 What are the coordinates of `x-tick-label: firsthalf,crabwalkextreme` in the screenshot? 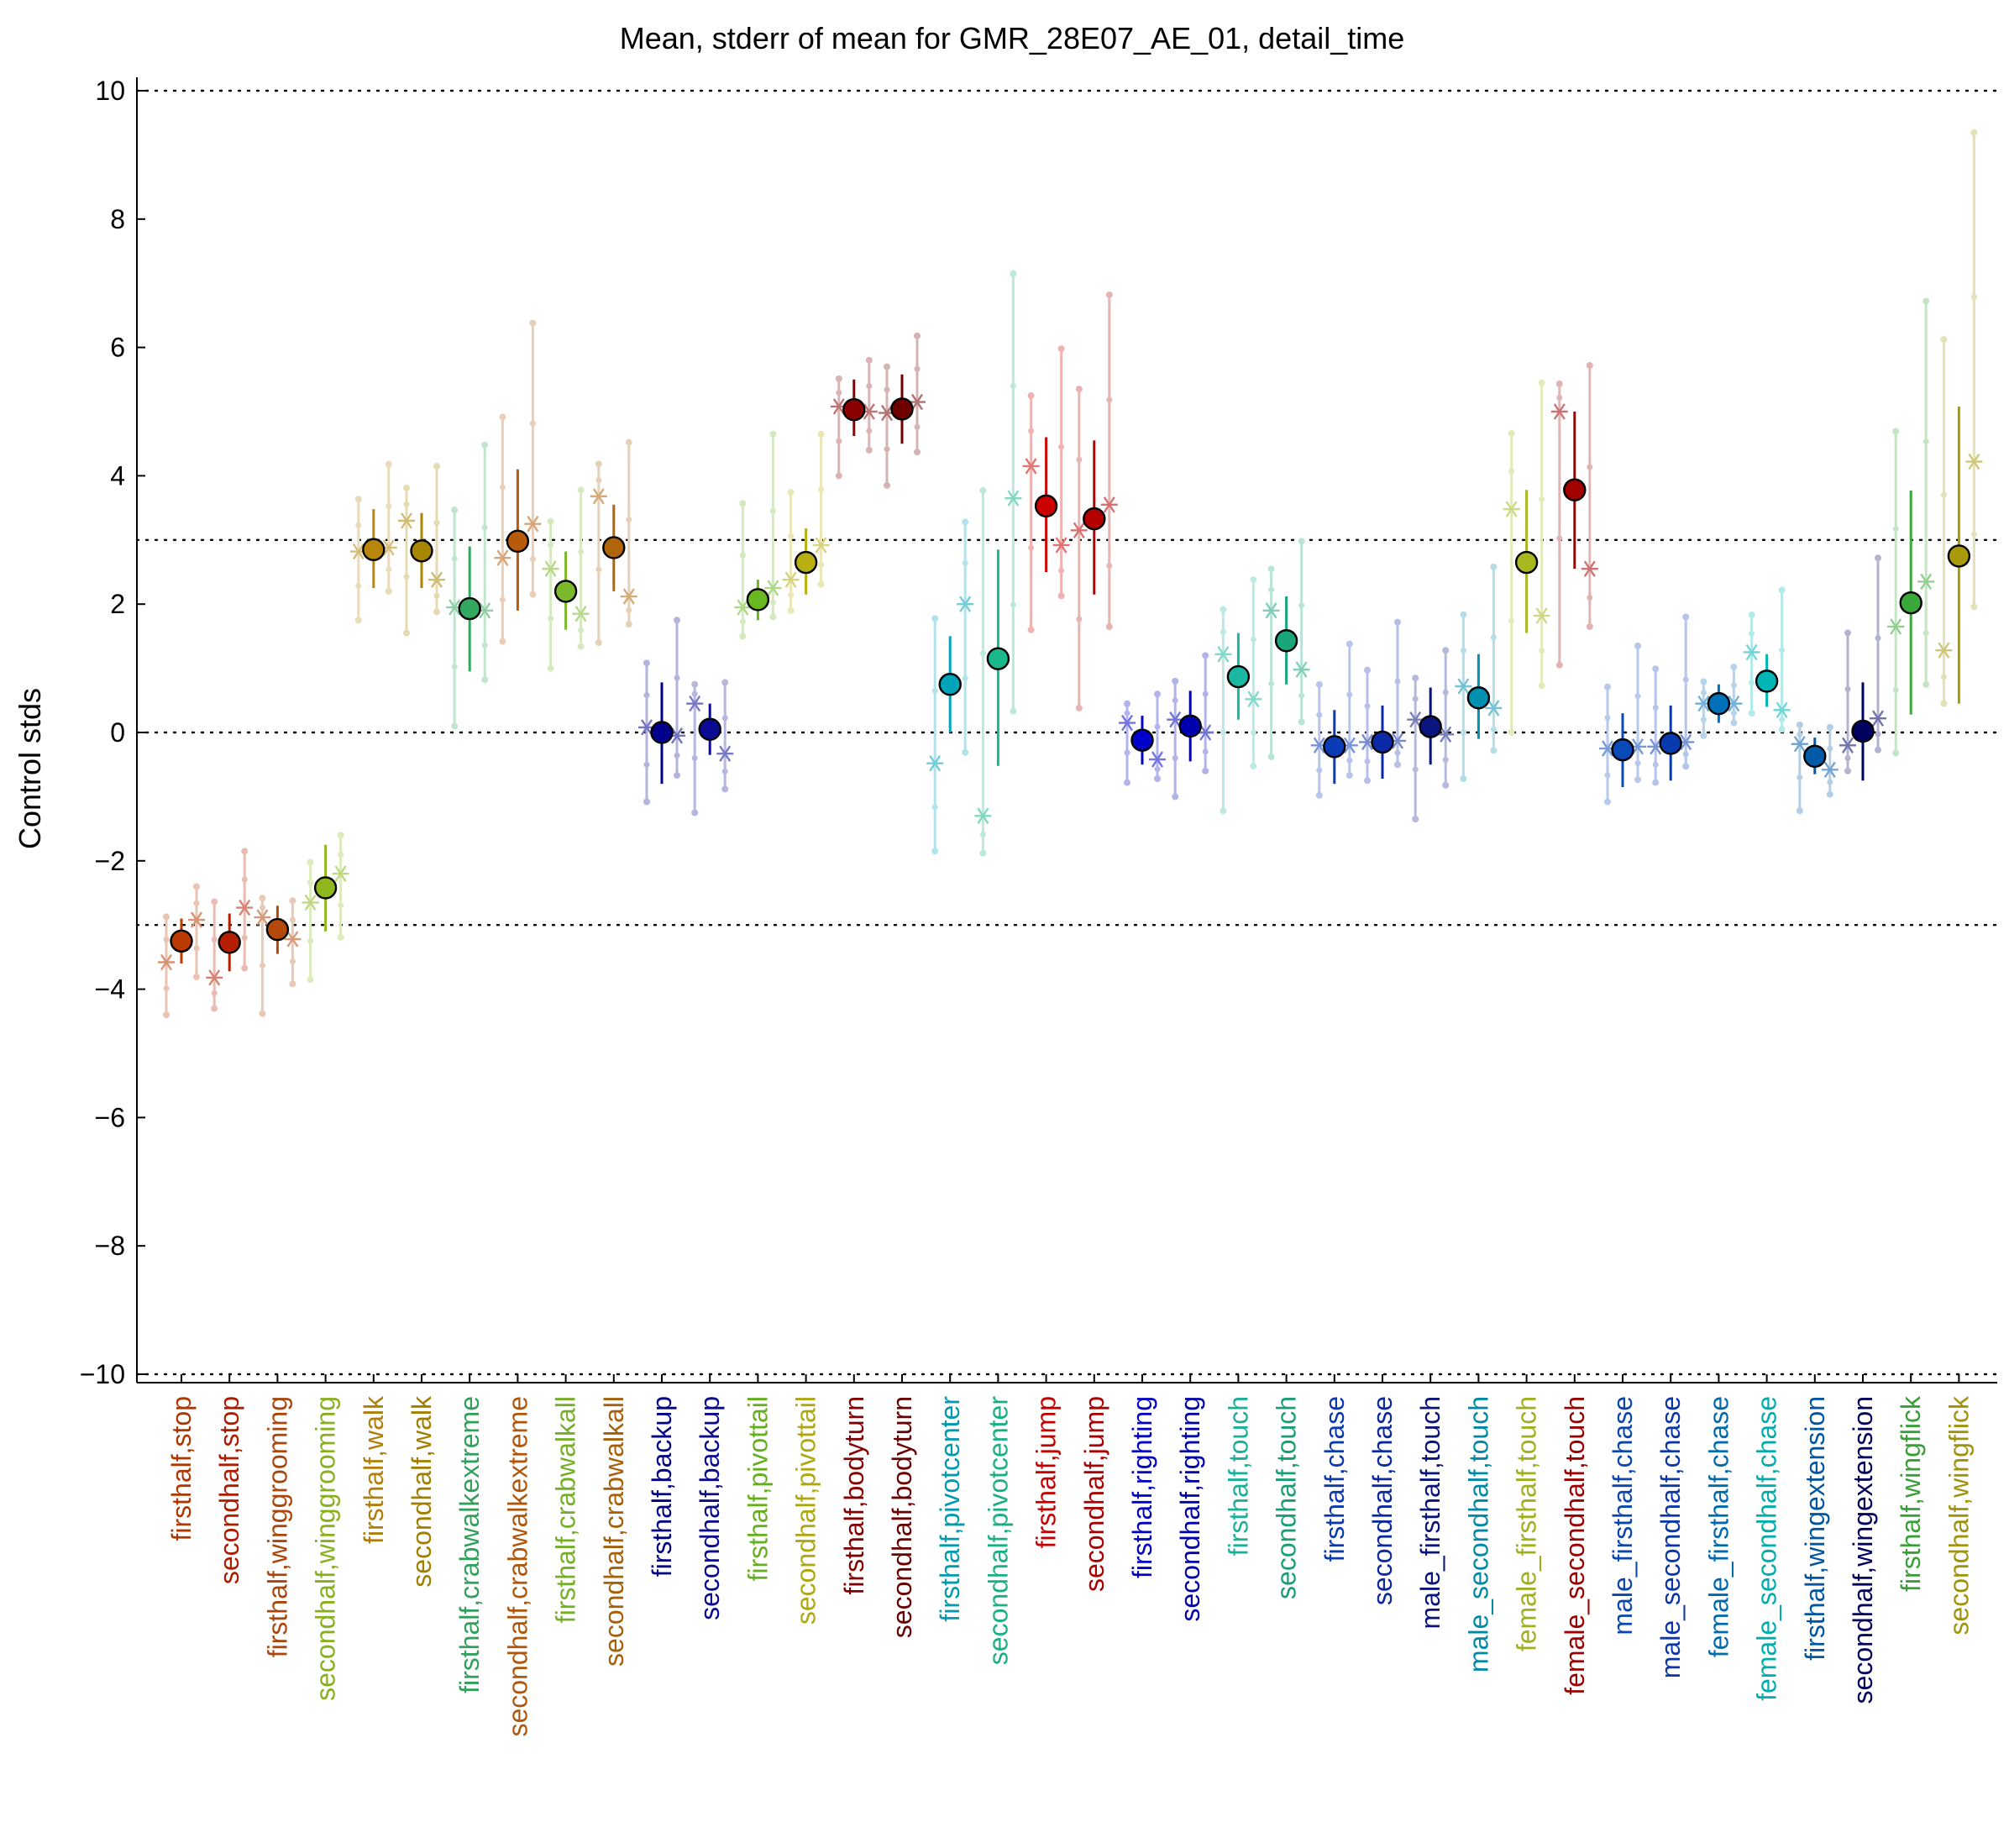 It's located at (469, 1544).